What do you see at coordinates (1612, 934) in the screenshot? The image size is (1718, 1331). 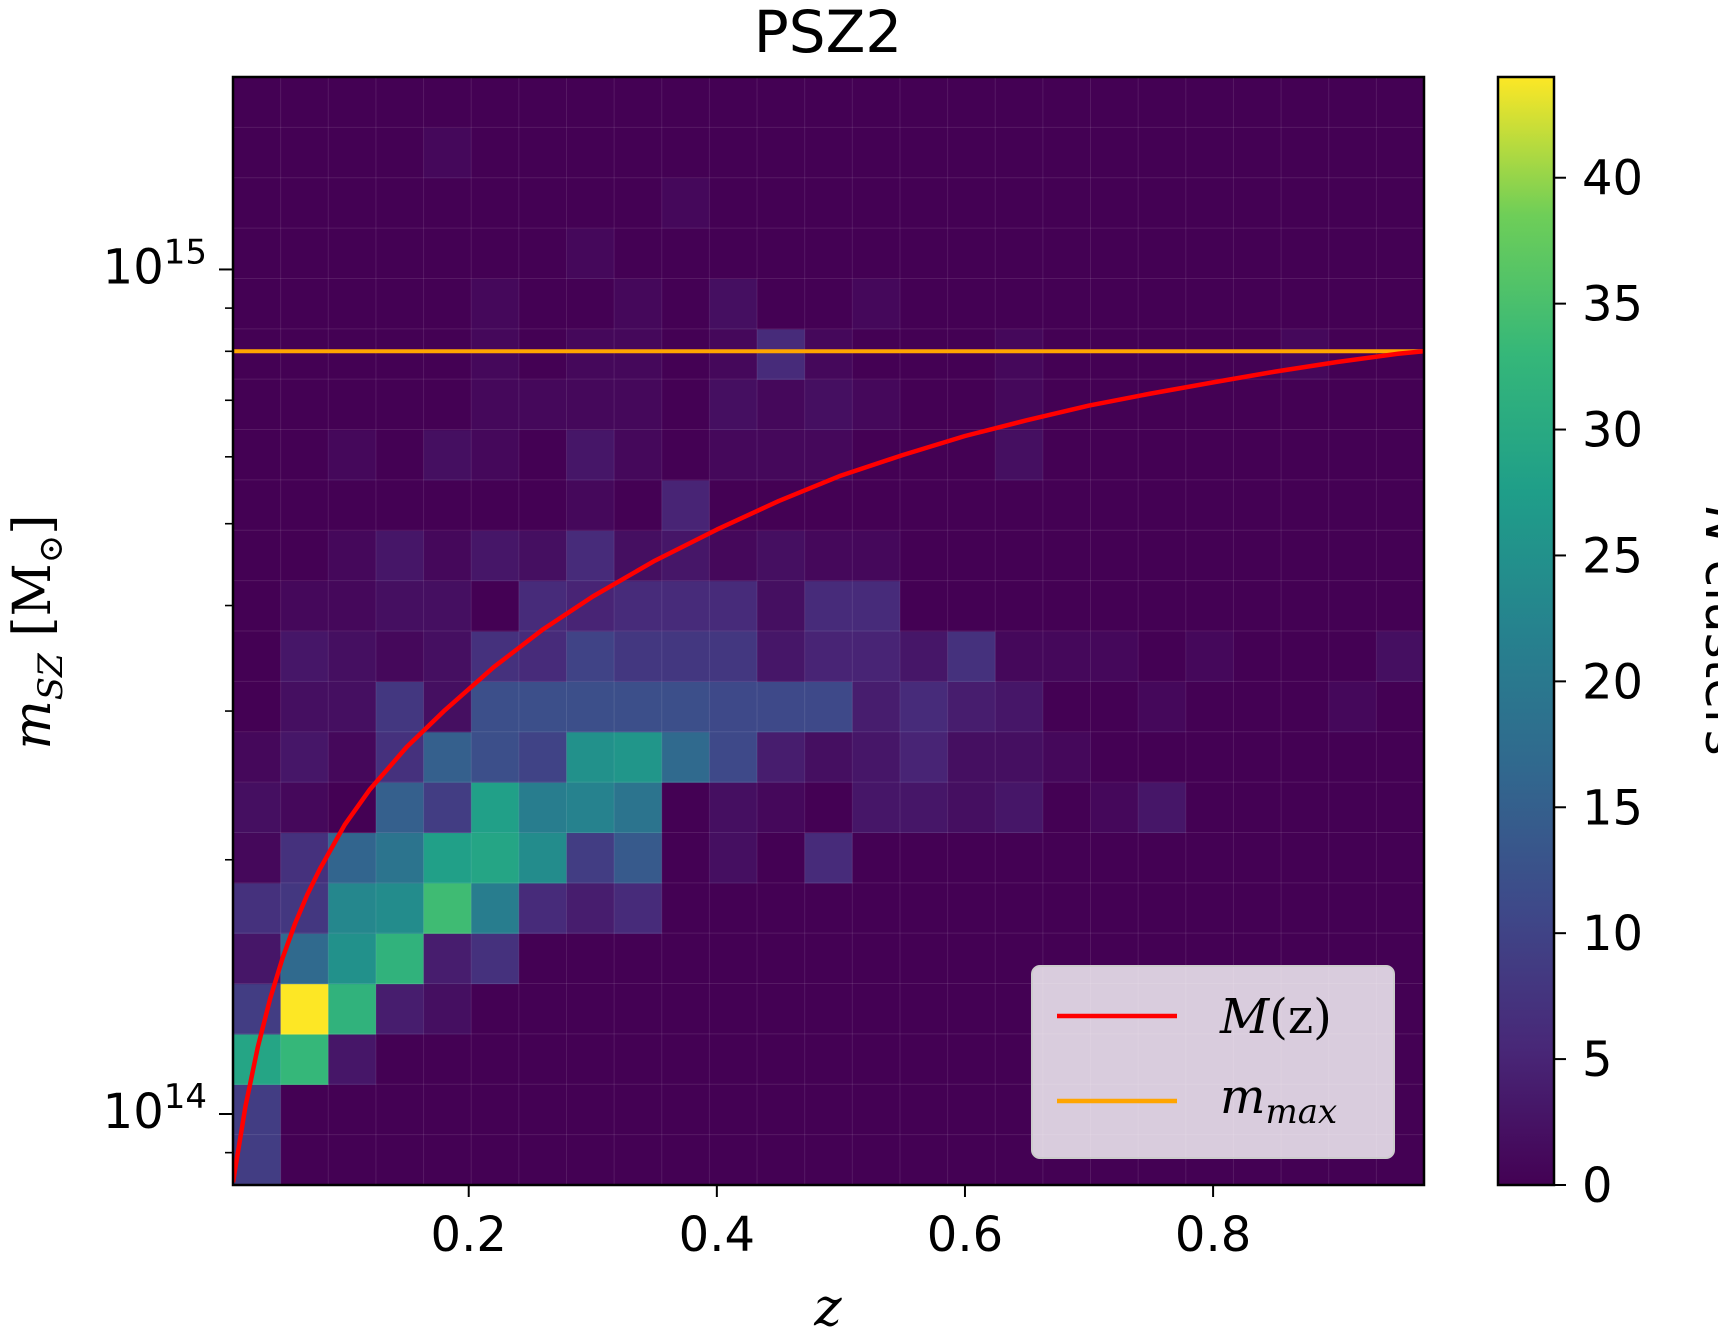 I see `colorbar-tick-label: 10` at bounding box center [1612, 934].